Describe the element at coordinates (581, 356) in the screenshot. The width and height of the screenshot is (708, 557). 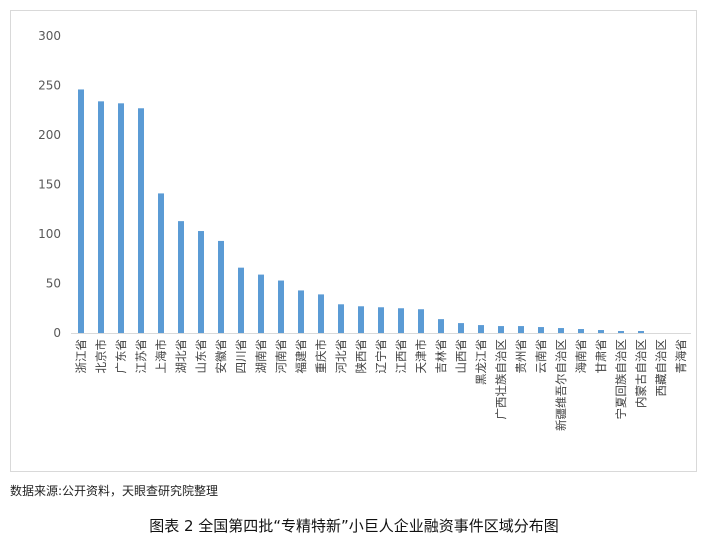
I see `category-label: 海南省` at that location.